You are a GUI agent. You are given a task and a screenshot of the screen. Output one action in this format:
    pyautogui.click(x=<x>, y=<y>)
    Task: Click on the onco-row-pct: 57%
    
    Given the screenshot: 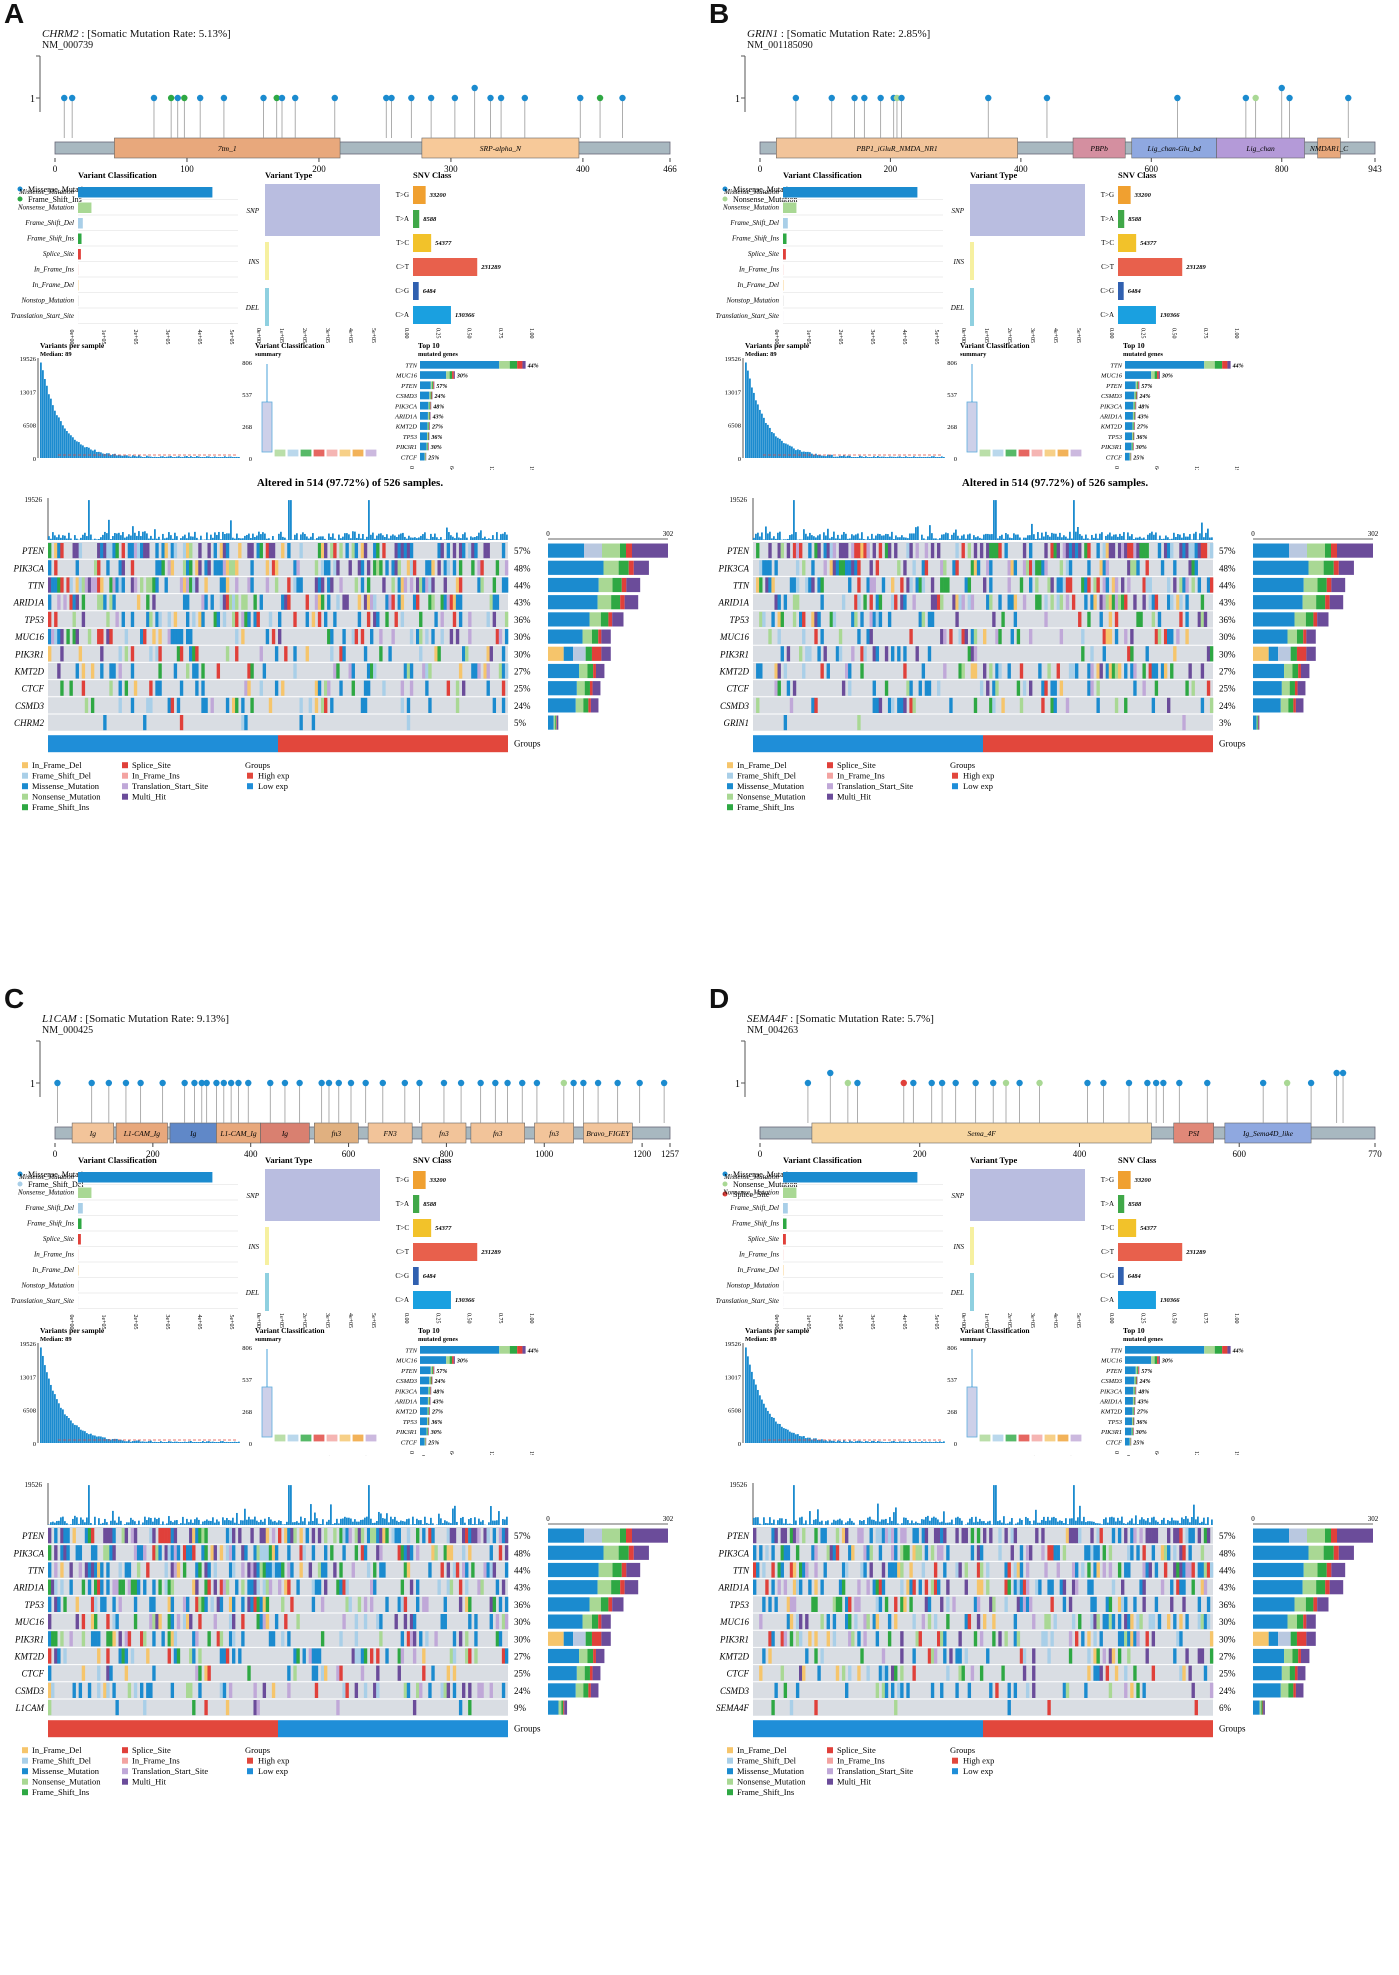 What is the action you would take?
    pyautogui.click(x=522, y=551)
    